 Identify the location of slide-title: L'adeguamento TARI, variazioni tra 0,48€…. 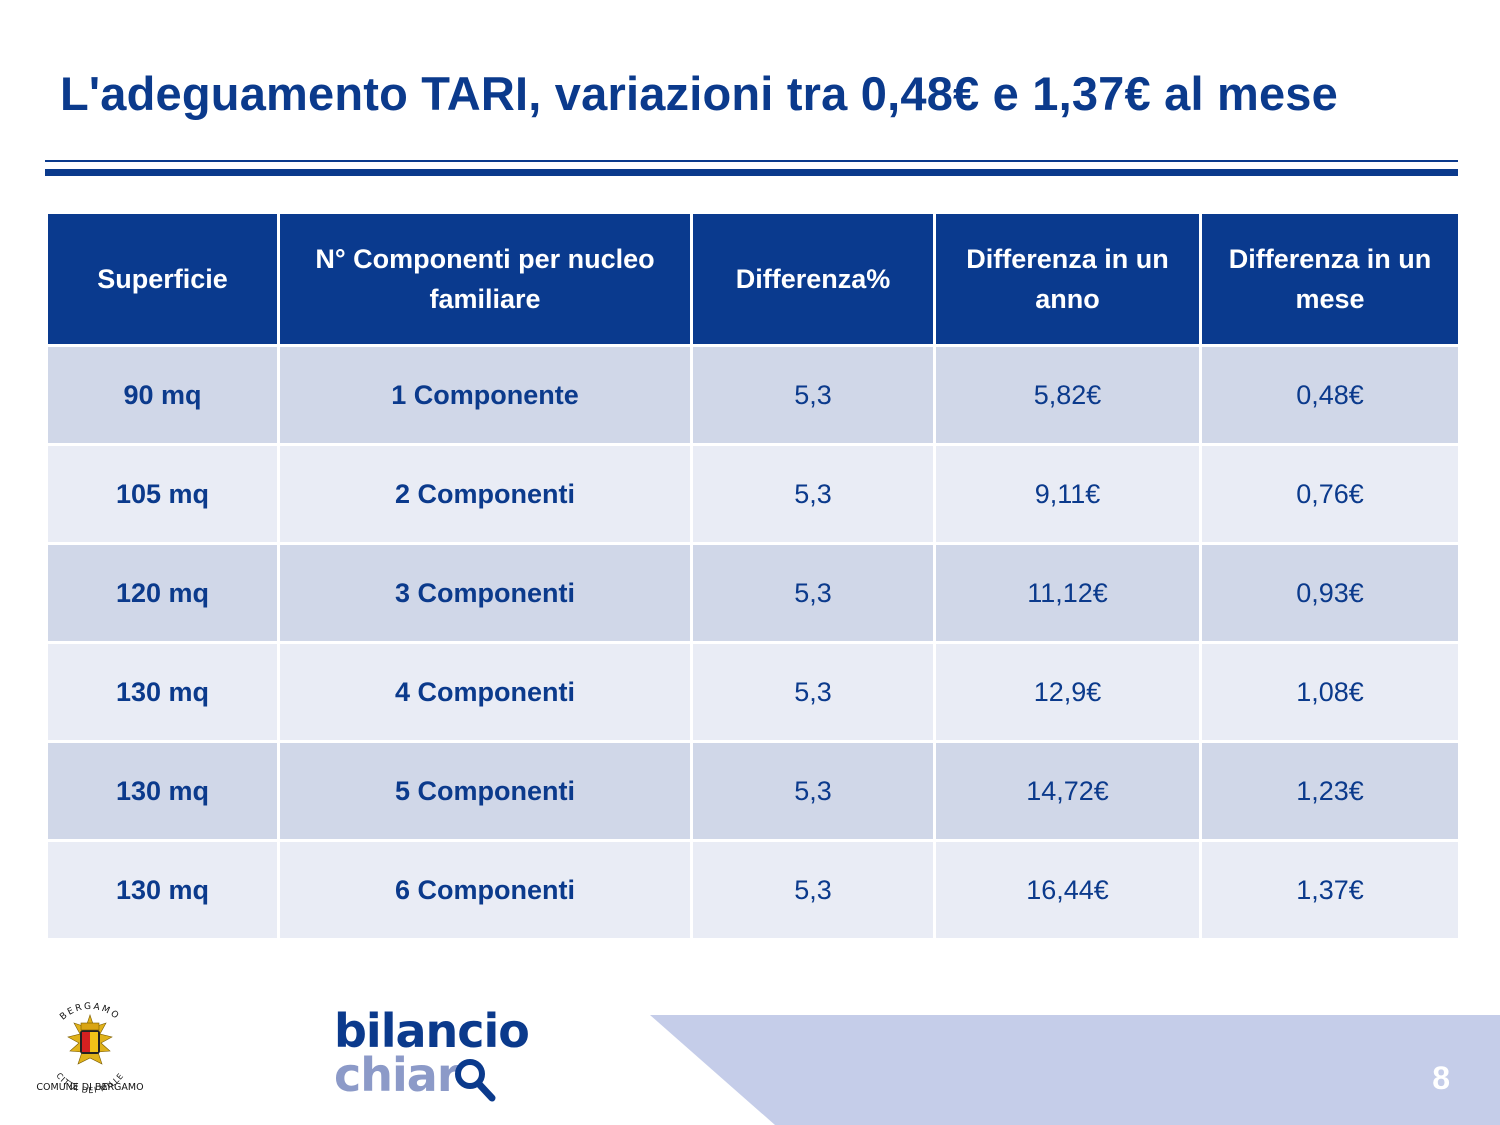
(699, 93).